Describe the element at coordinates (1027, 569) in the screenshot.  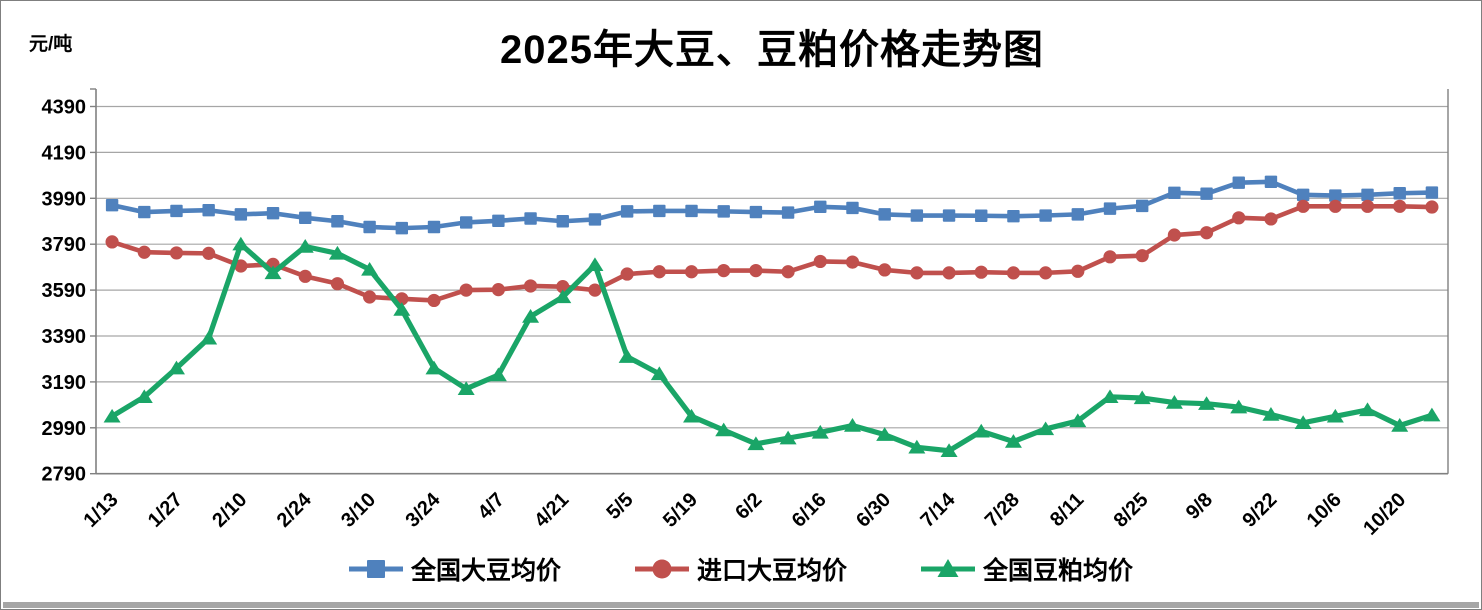
I see `legend-item-soybean-meal: 全国豆粕均价` at that location.